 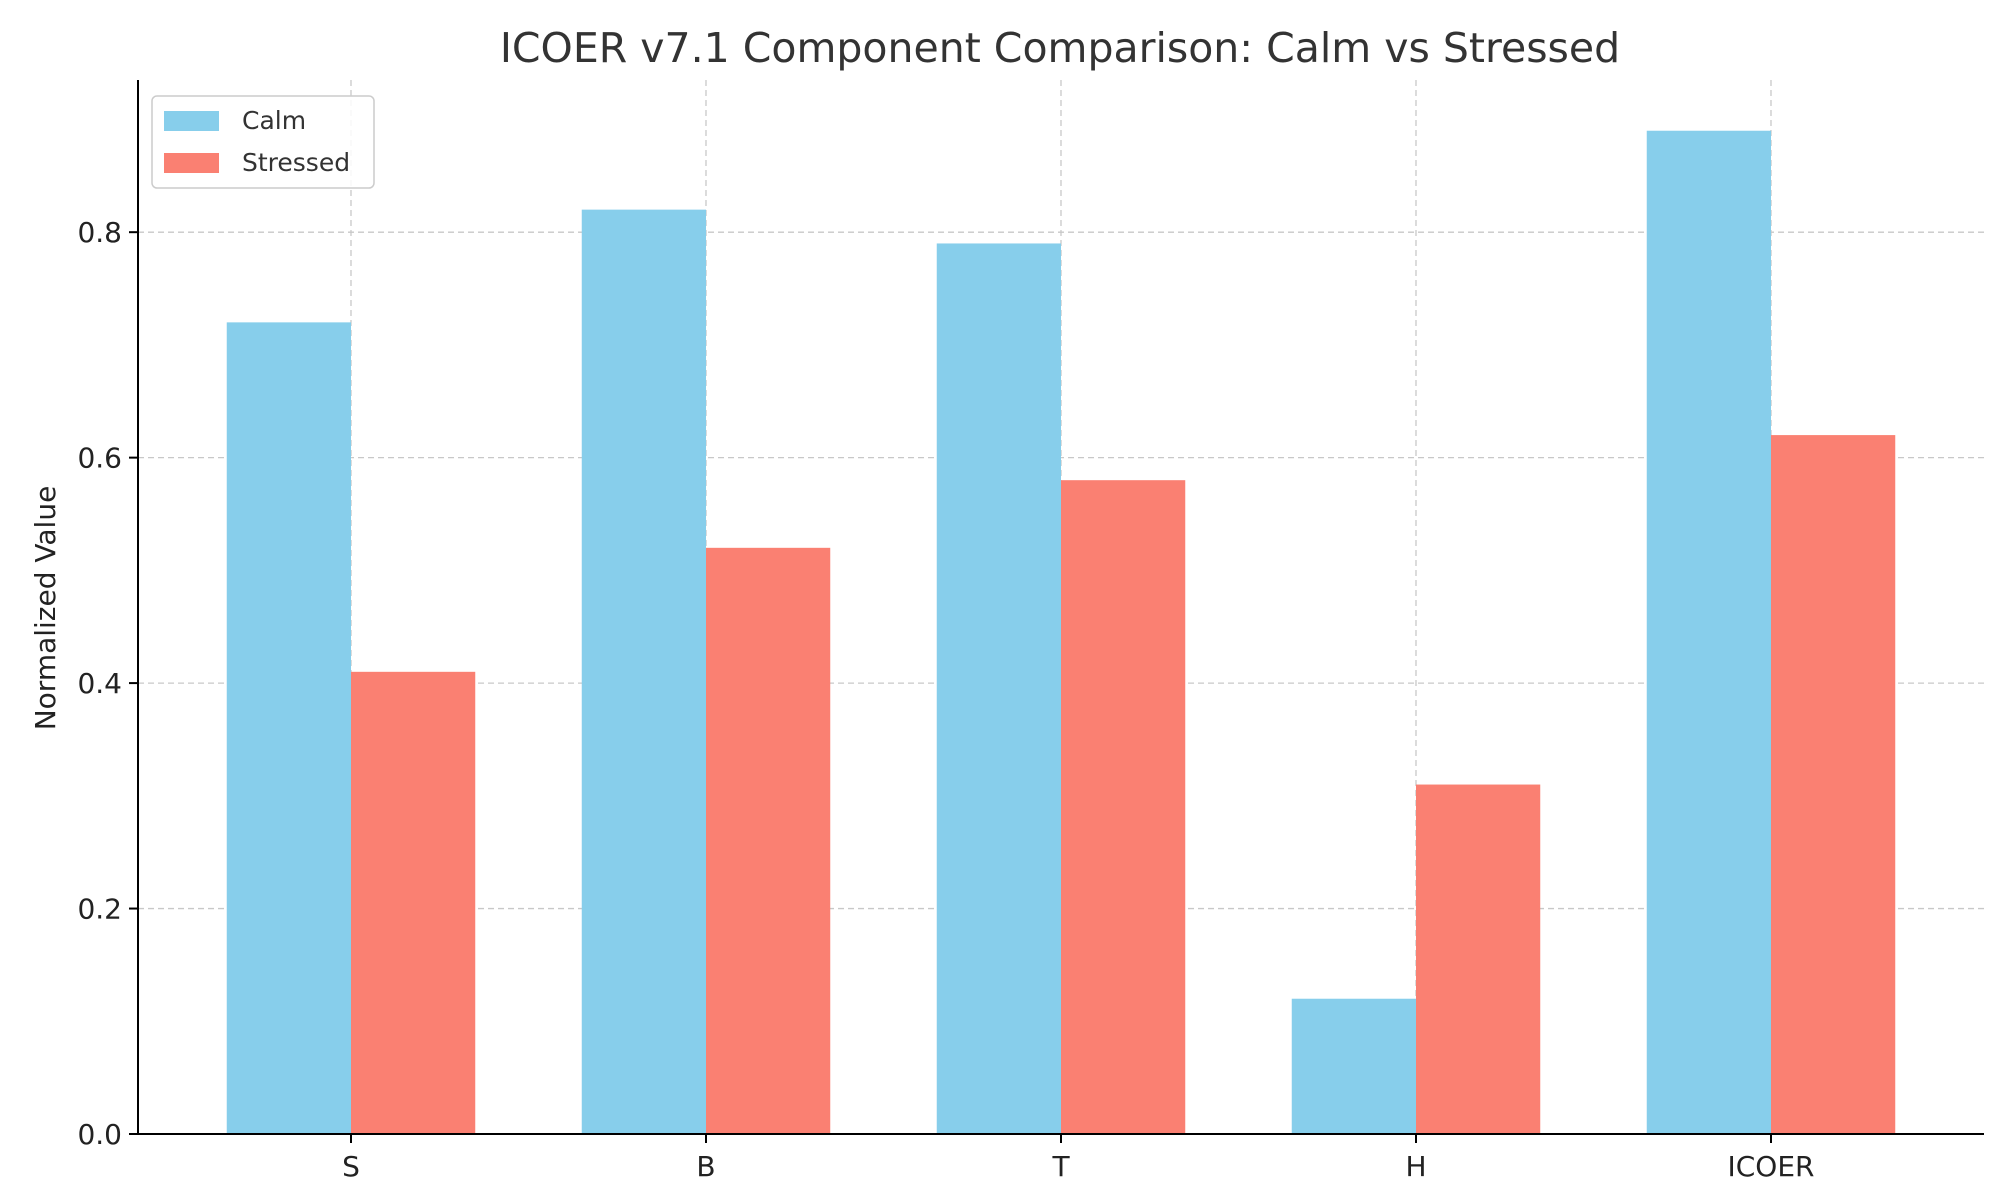 What do you see at coordinates (99, 1134) in the screenshot?
I see `y-tick-label: 0.0` at bounding box center [99, 1134].